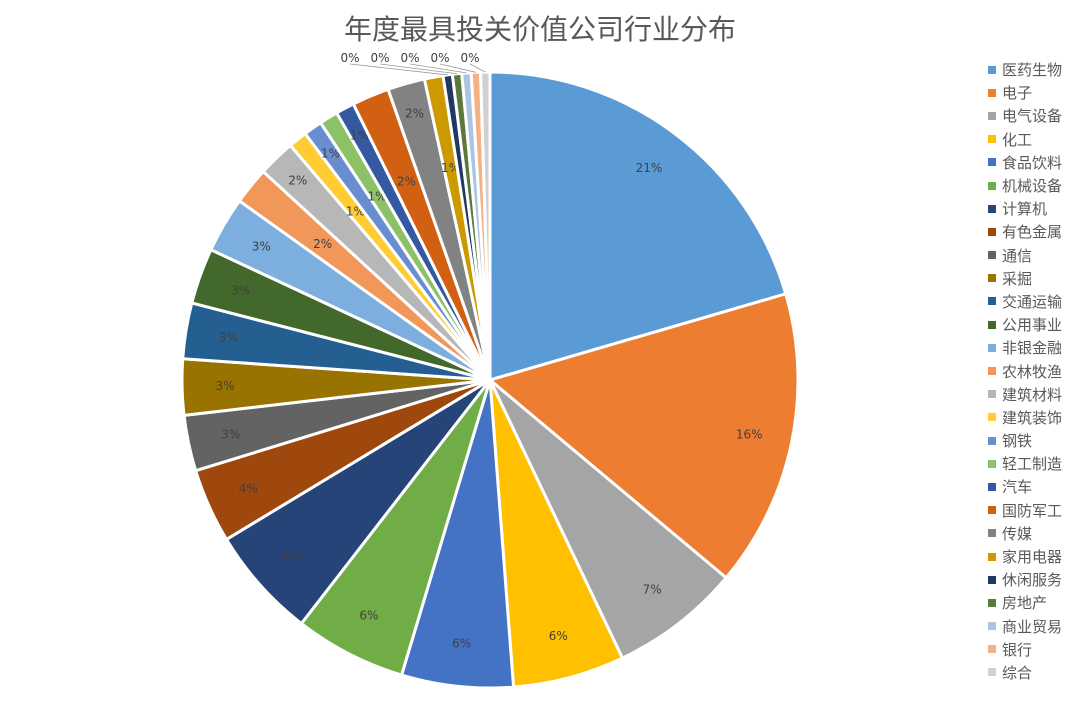 The width and height of the screenshot is (1080, 707). I want to click on legend-label: 房地产, so click(1025, 603).